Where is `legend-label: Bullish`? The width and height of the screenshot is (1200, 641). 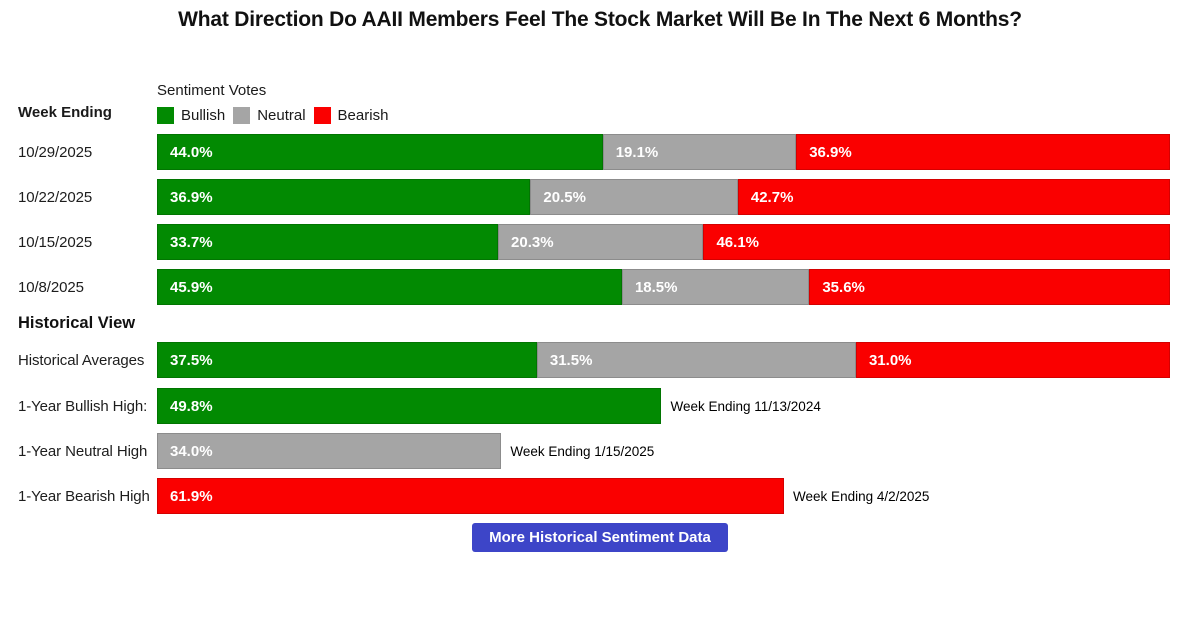 legend-label: Bullish is located at coordinates (203, 115).